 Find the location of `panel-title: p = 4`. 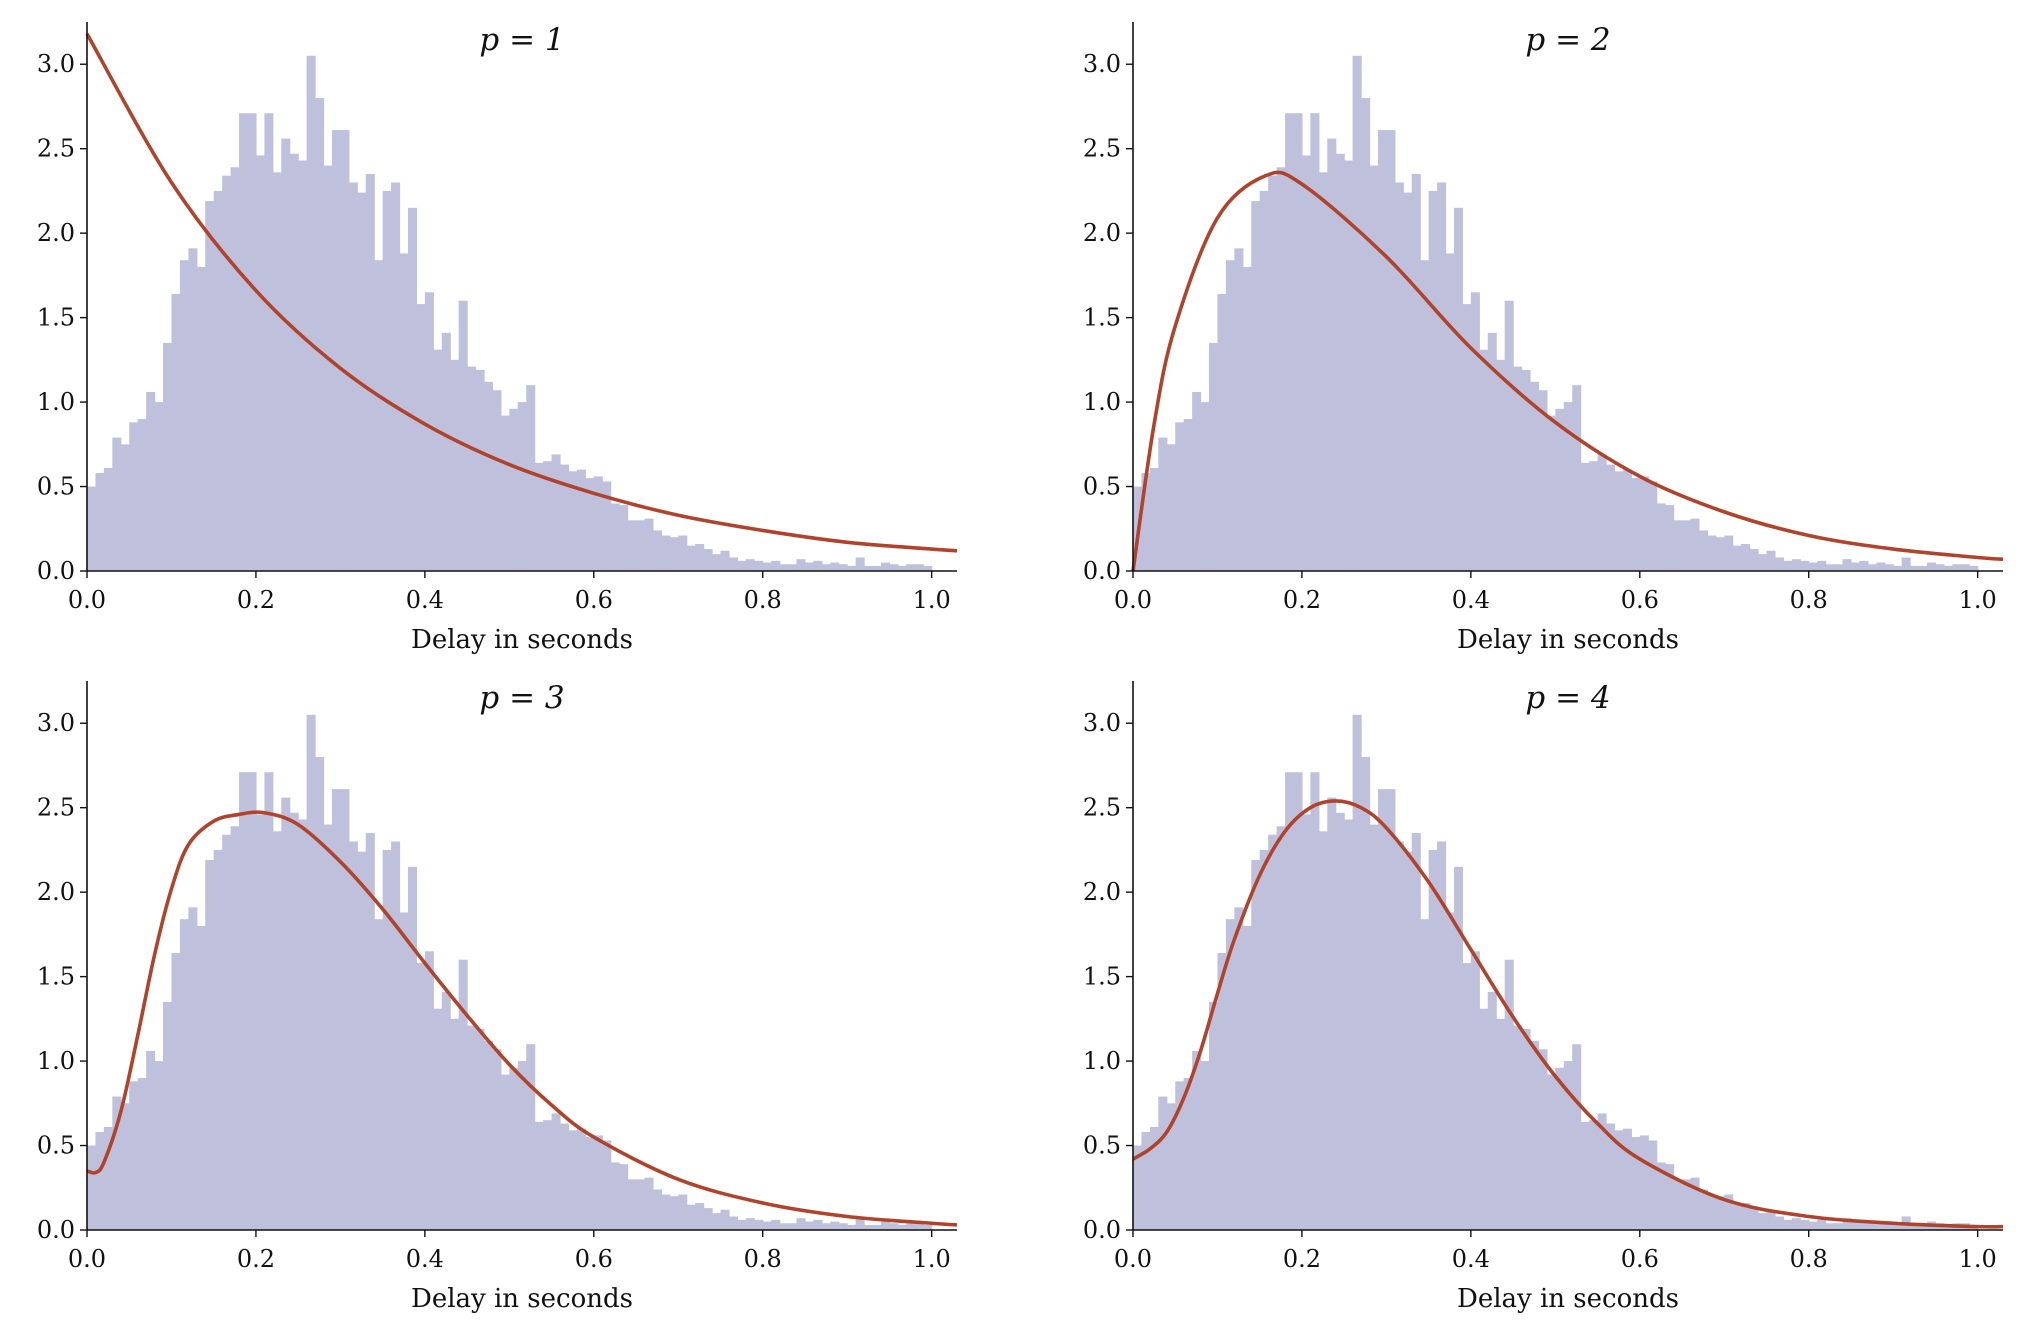

panel-title: p = 4 is located at coordinates (1567, 698).